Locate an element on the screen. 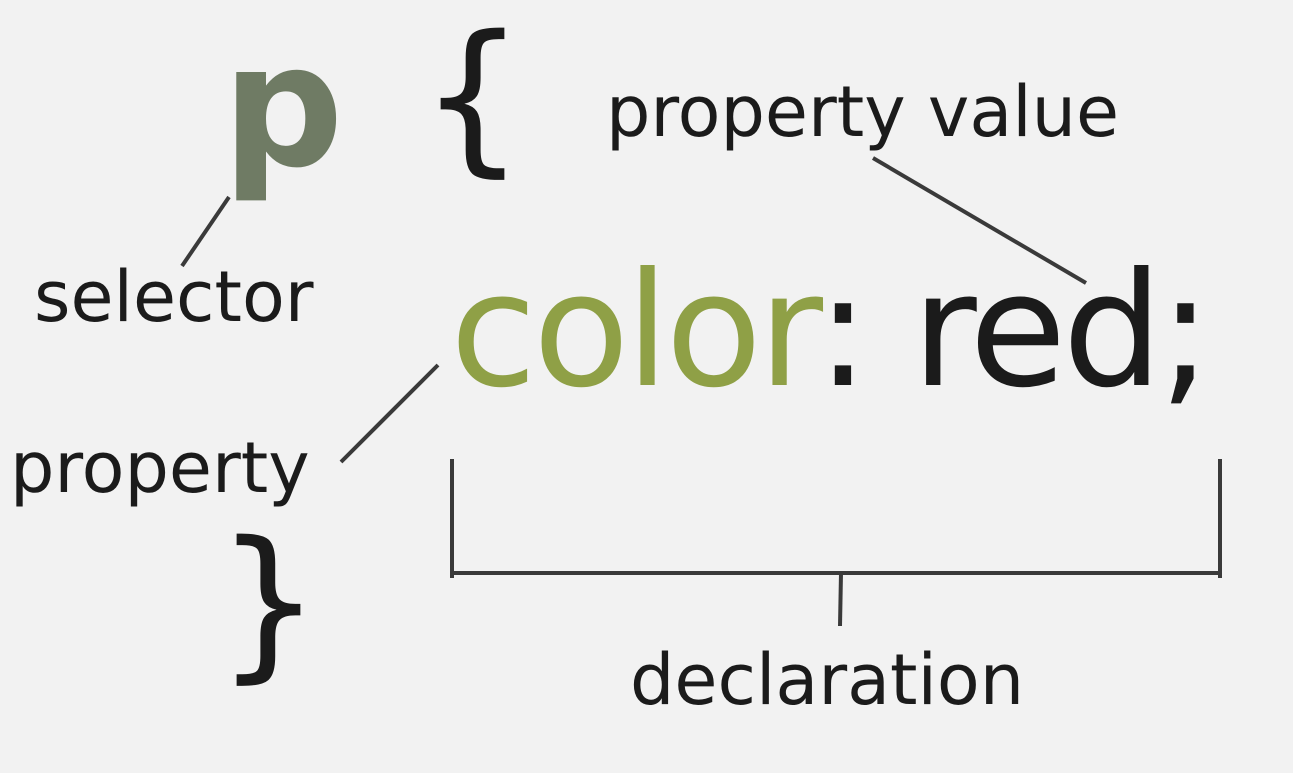 This screenshot has width=1293, height=773. open-brace: { is located at coordinates (472, 96).